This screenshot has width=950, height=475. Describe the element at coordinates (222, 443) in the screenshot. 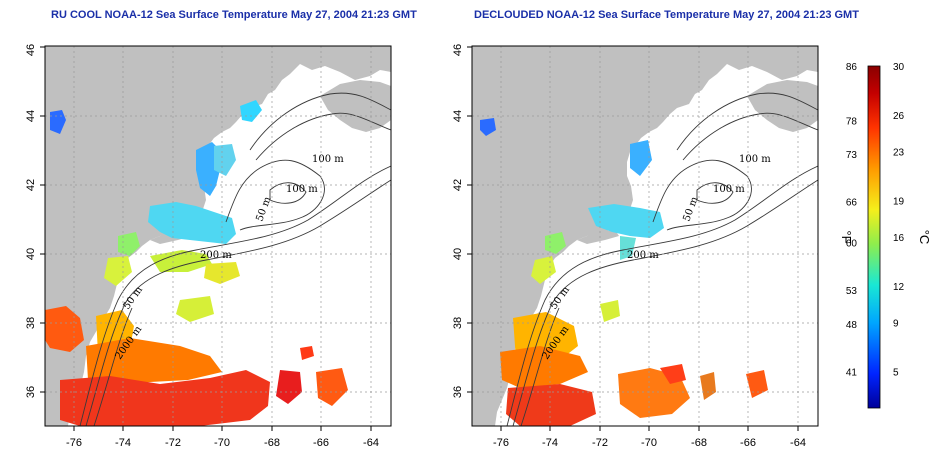

I see `left-x-tick-label: -70` at that location.